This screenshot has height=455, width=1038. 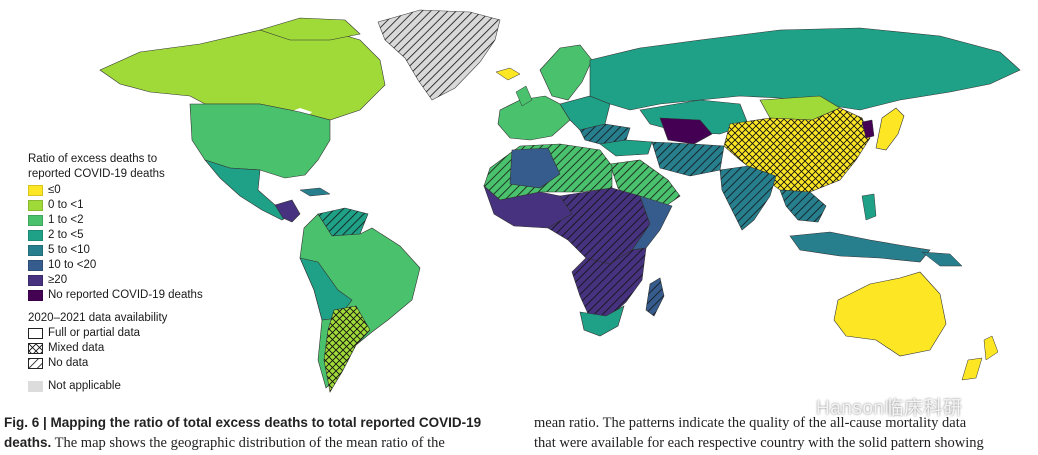 I want to click on legend-availability-item: Mixed data, so click(x=115, y=348).